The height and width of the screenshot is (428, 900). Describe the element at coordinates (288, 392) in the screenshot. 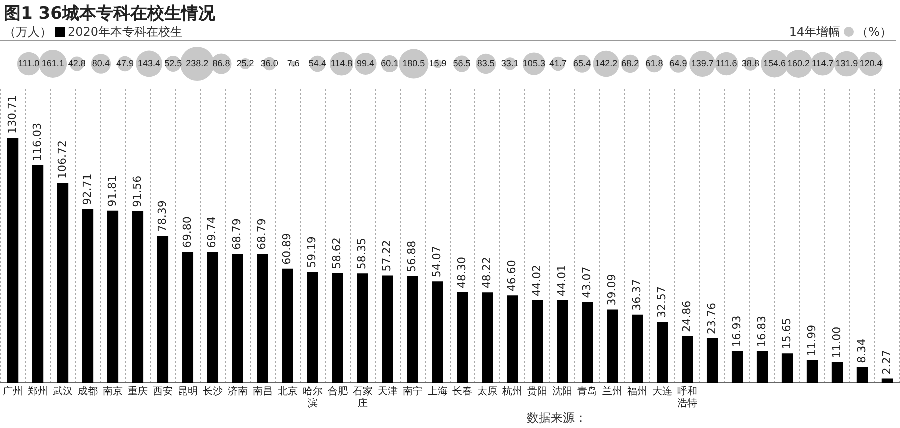

I see `x-tick-label: 北京` at that location.